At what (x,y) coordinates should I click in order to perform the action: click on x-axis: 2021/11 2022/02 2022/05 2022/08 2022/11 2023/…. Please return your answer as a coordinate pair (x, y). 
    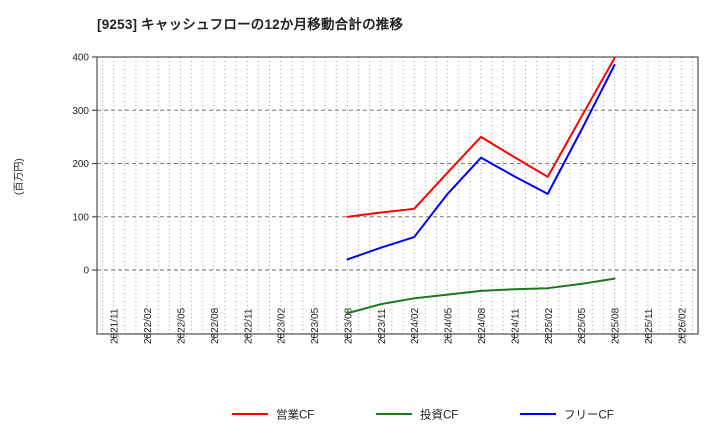
    Looking at the image, I should click on (399, 325).